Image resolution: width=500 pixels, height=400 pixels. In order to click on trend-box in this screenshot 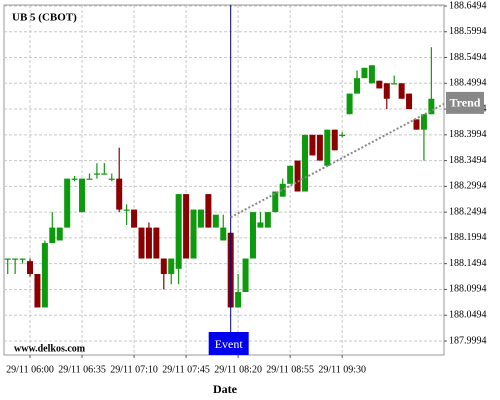, I will do `click(465, 102)`.